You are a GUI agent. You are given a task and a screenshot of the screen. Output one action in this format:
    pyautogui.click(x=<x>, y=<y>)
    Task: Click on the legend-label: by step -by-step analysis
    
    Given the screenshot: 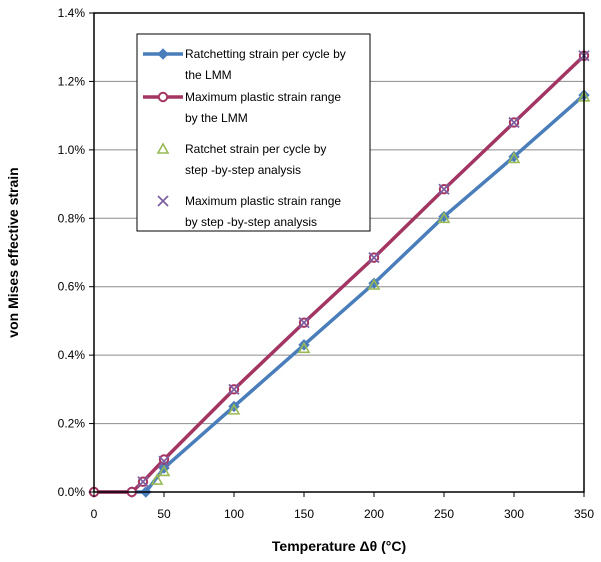 What is the action you would take?
    pyautogui.click(x=251, y=222)
    